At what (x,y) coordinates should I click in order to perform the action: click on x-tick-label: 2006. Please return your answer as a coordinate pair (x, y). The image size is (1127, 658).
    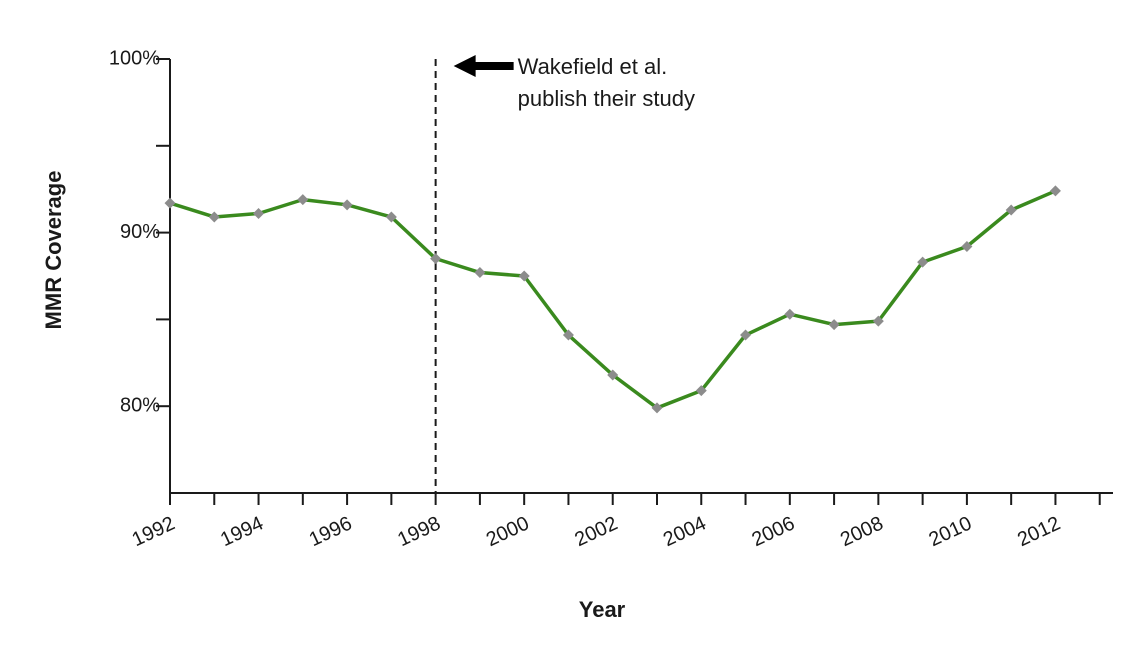
    Looking at the image, I should click on (774, 531).